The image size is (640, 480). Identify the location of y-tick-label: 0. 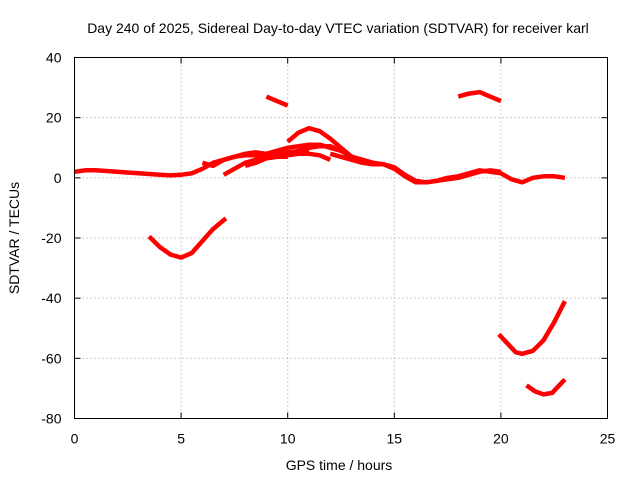
(58, 178).